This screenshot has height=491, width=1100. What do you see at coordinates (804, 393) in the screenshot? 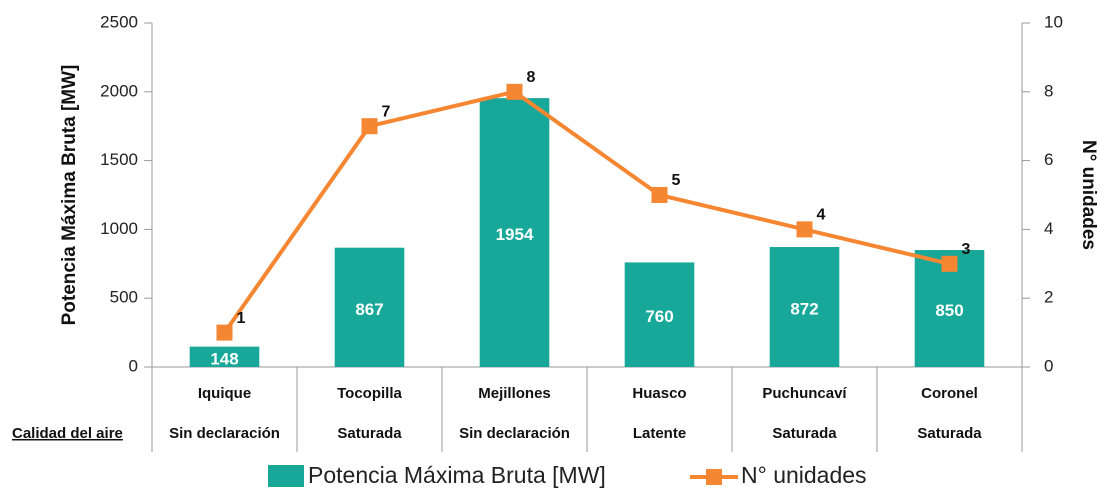
I see `x-tick-label: Puchuncaví` at bounding box center [804, 393].